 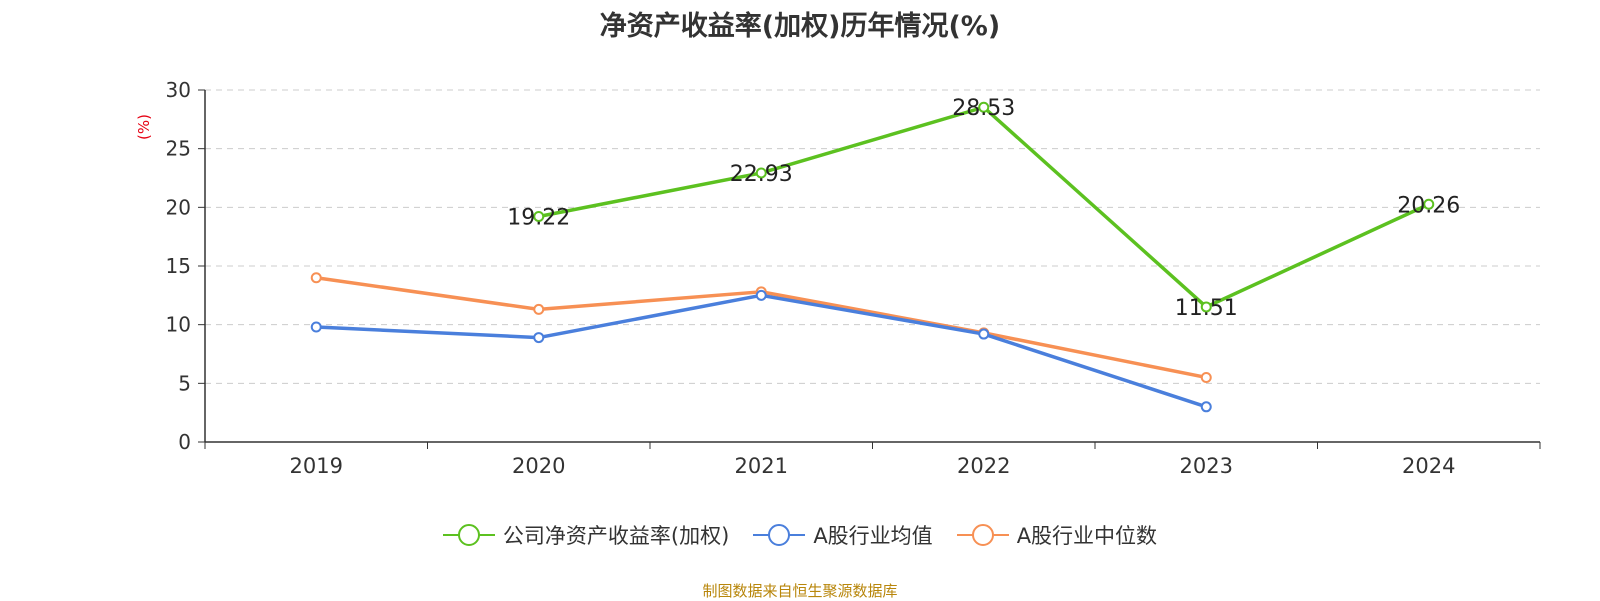 I want to click on legend-item-company-roe: 公司净资产收益率(加权), so click(x=586, y=535).